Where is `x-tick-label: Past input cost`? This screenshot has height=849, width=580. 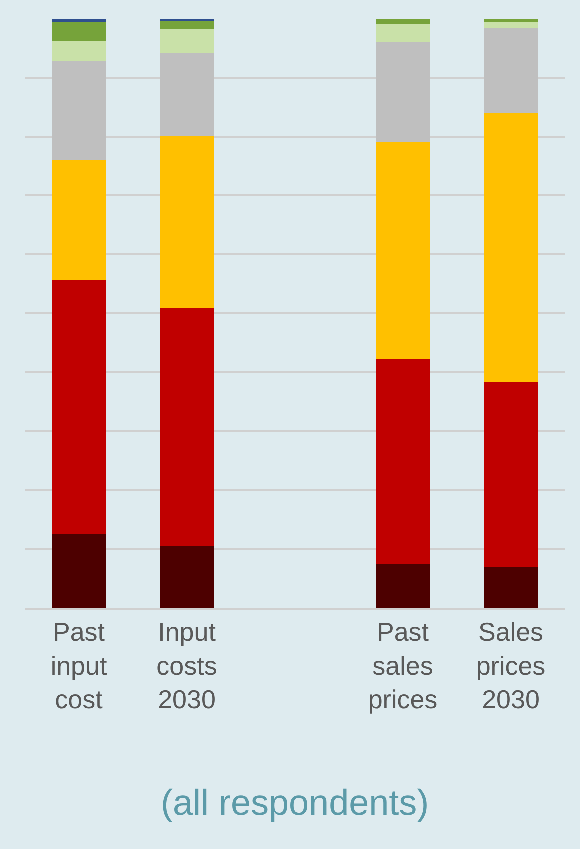
x-tick-label: Past input cost is located at coordinates (79, 665).